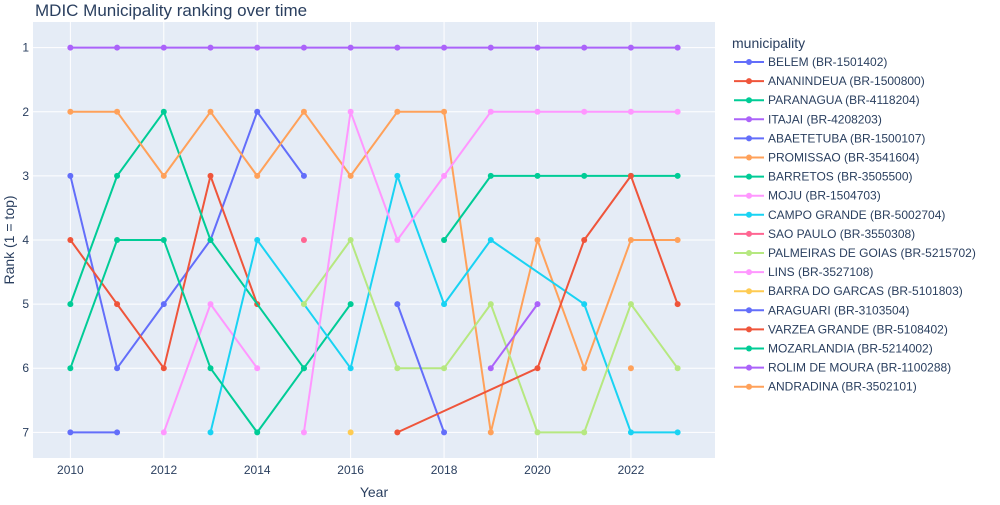  I want to click on legend-label: LINS (BR-3527108), so click(820, 272).